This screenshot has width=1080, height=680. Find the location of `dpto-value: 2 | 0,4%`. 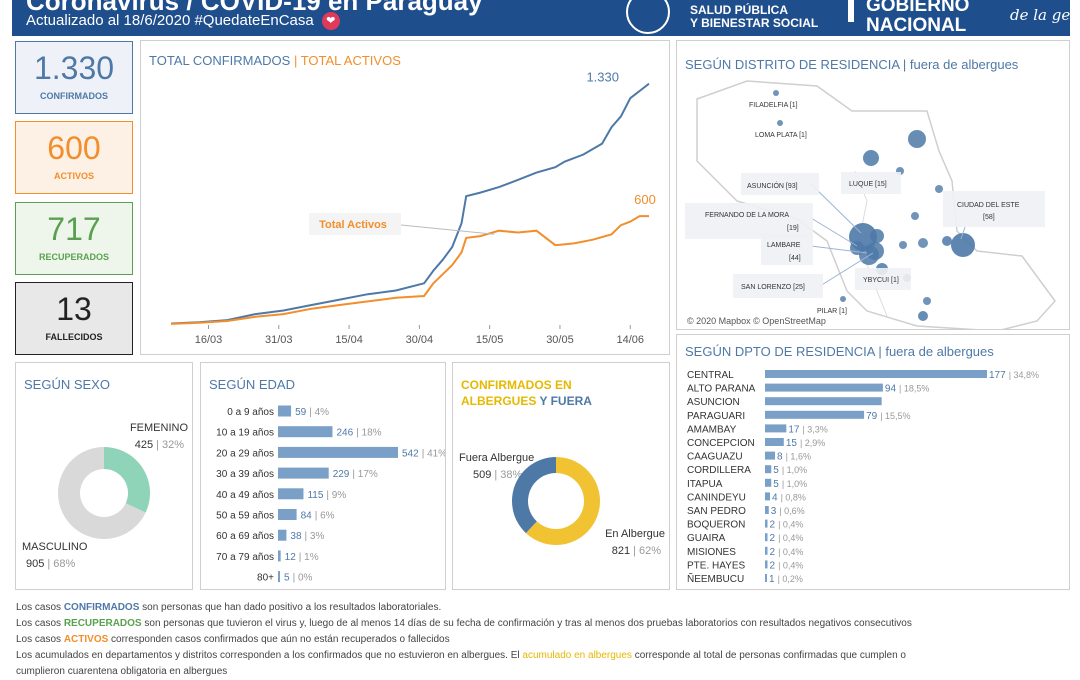

dpto-value: 2 | 0,4% is located at coordinates (787, 525).